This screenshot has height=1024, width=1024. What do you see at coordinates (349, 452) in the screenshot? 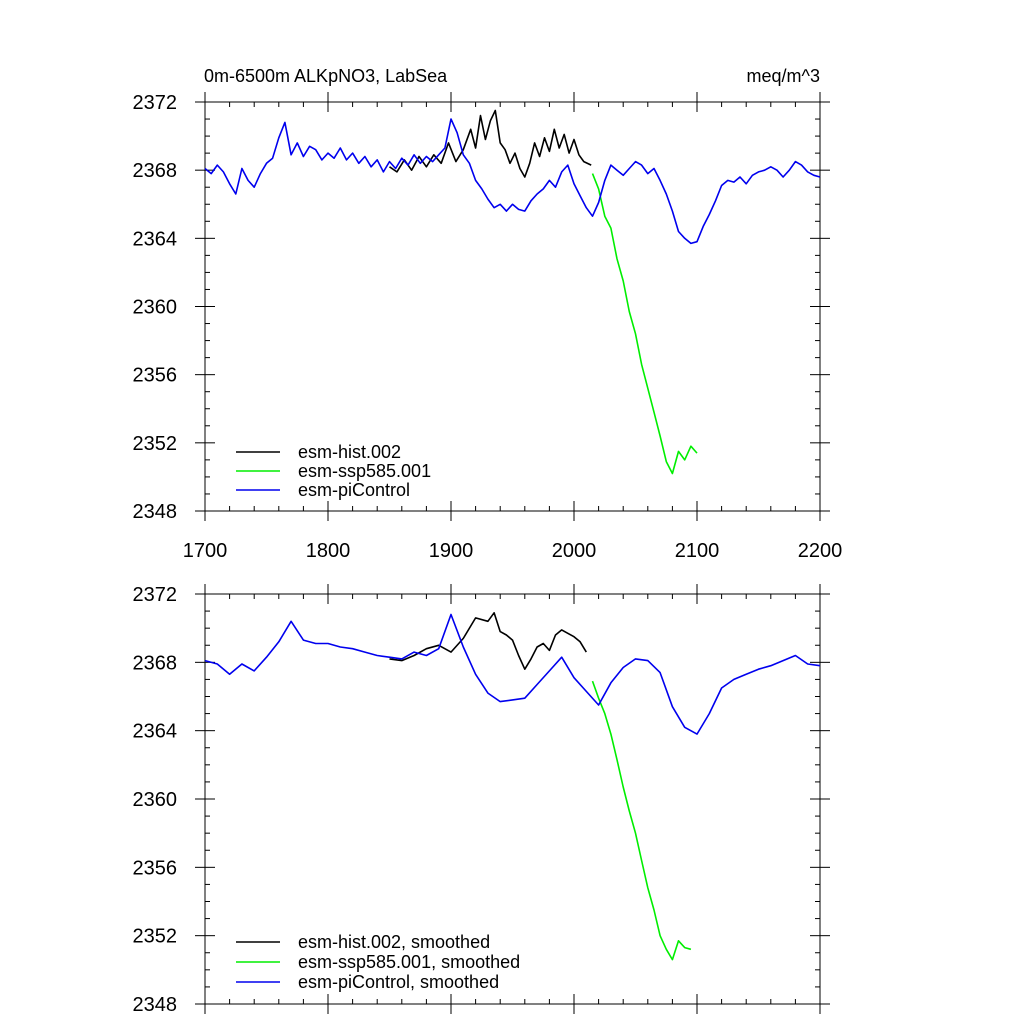
I see `legend-label: esm-hist.002` at bounding box center [349, 452].